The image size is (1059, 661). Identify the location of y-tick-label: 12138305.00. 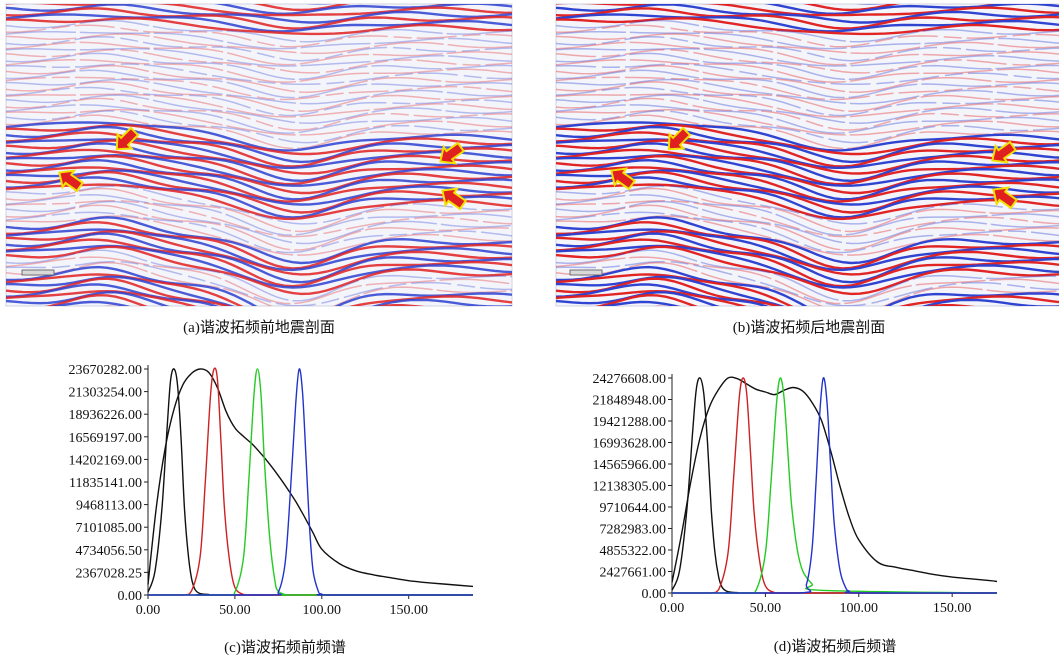
(630, 487).